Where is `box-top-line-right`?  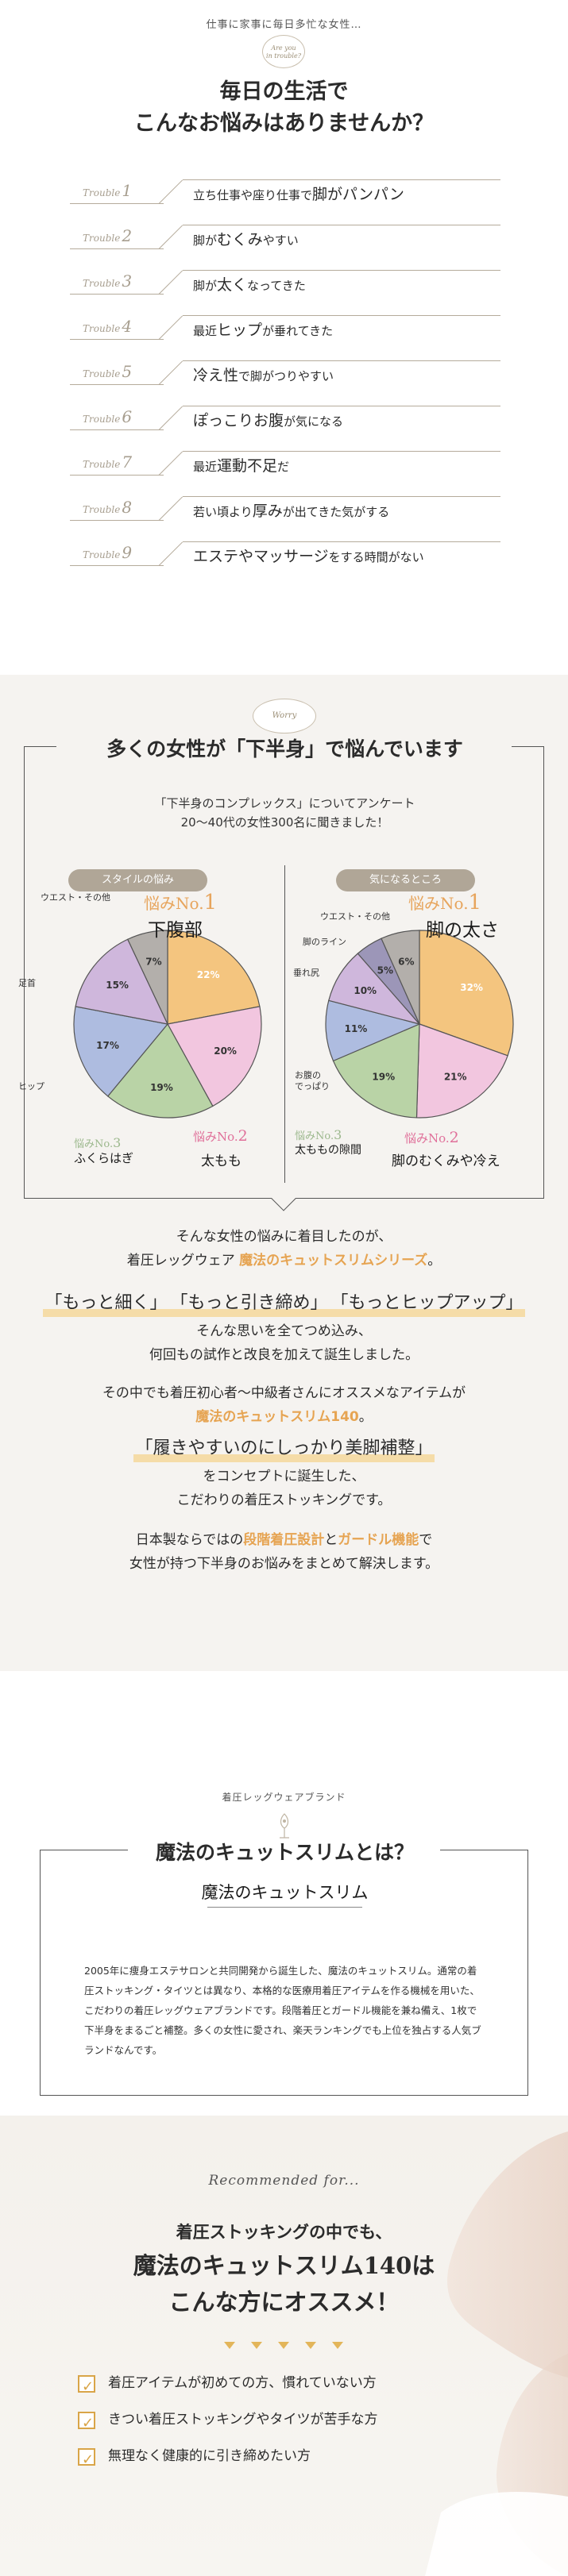 box-top-line-right is located at coordinates (527, 746).